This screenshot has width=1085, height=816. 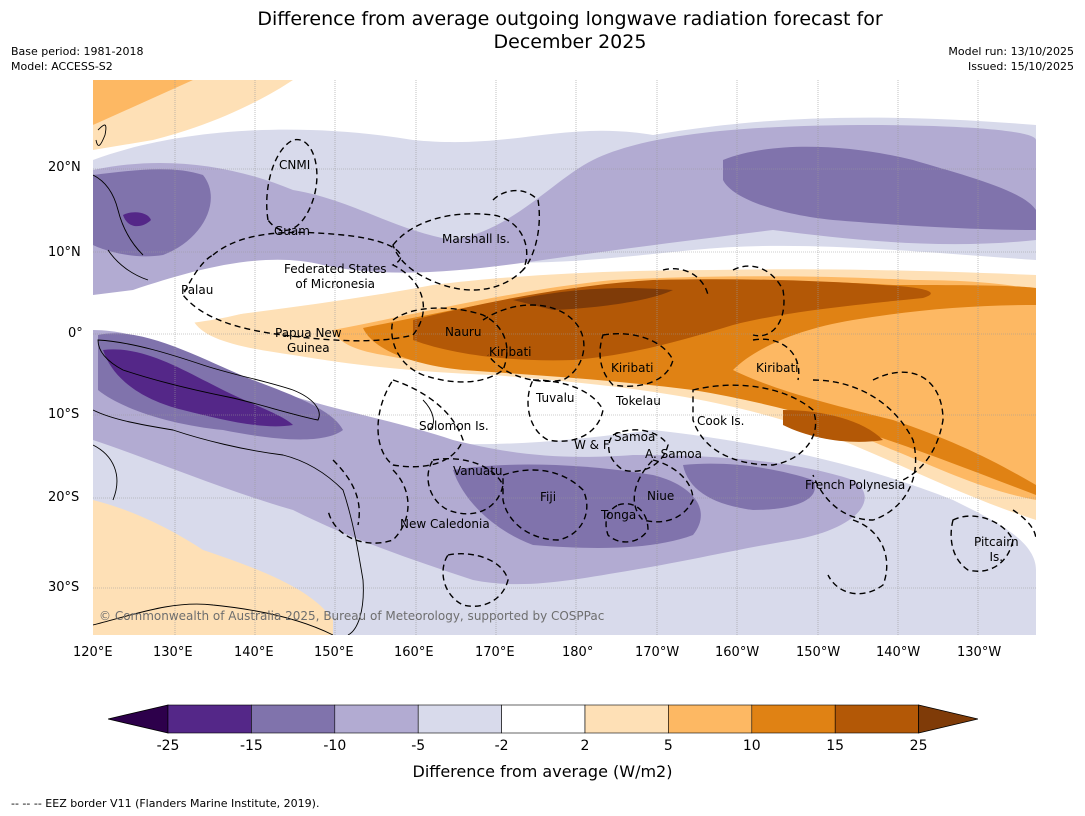 I want to click on colorbar-cells, so click(x=543, y=719).